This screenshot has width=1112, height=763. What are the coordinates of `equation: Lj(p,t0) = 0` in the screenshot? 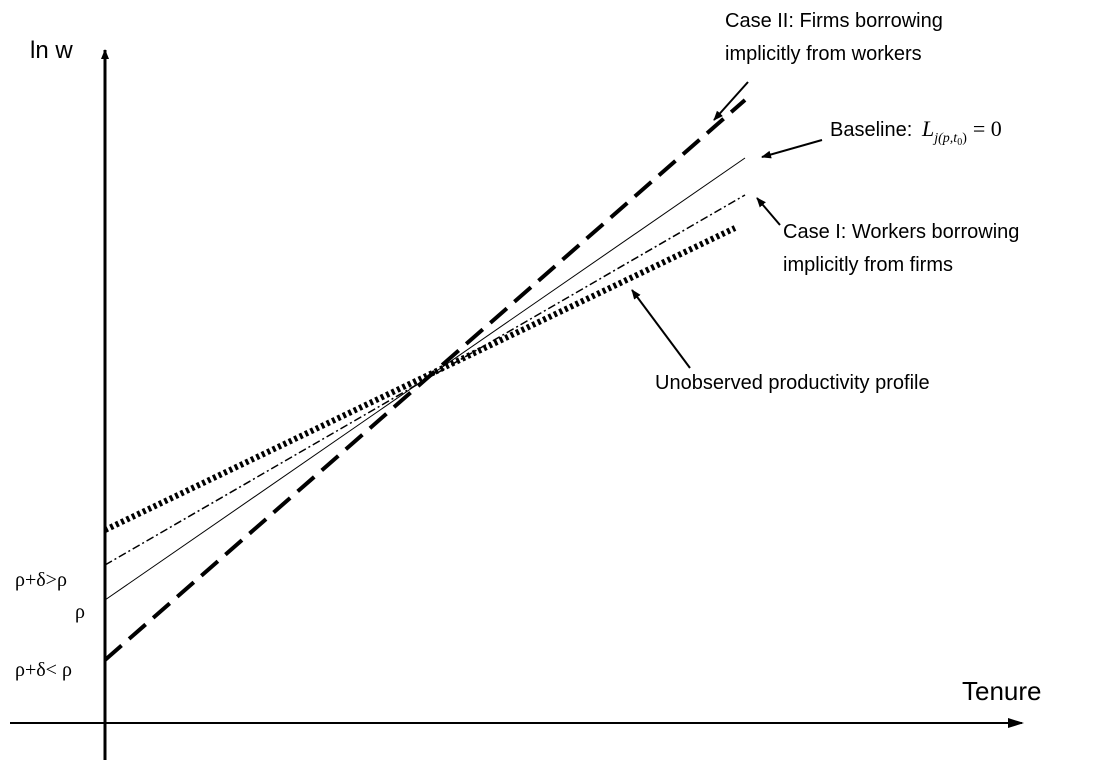 It's located at (961, 132).